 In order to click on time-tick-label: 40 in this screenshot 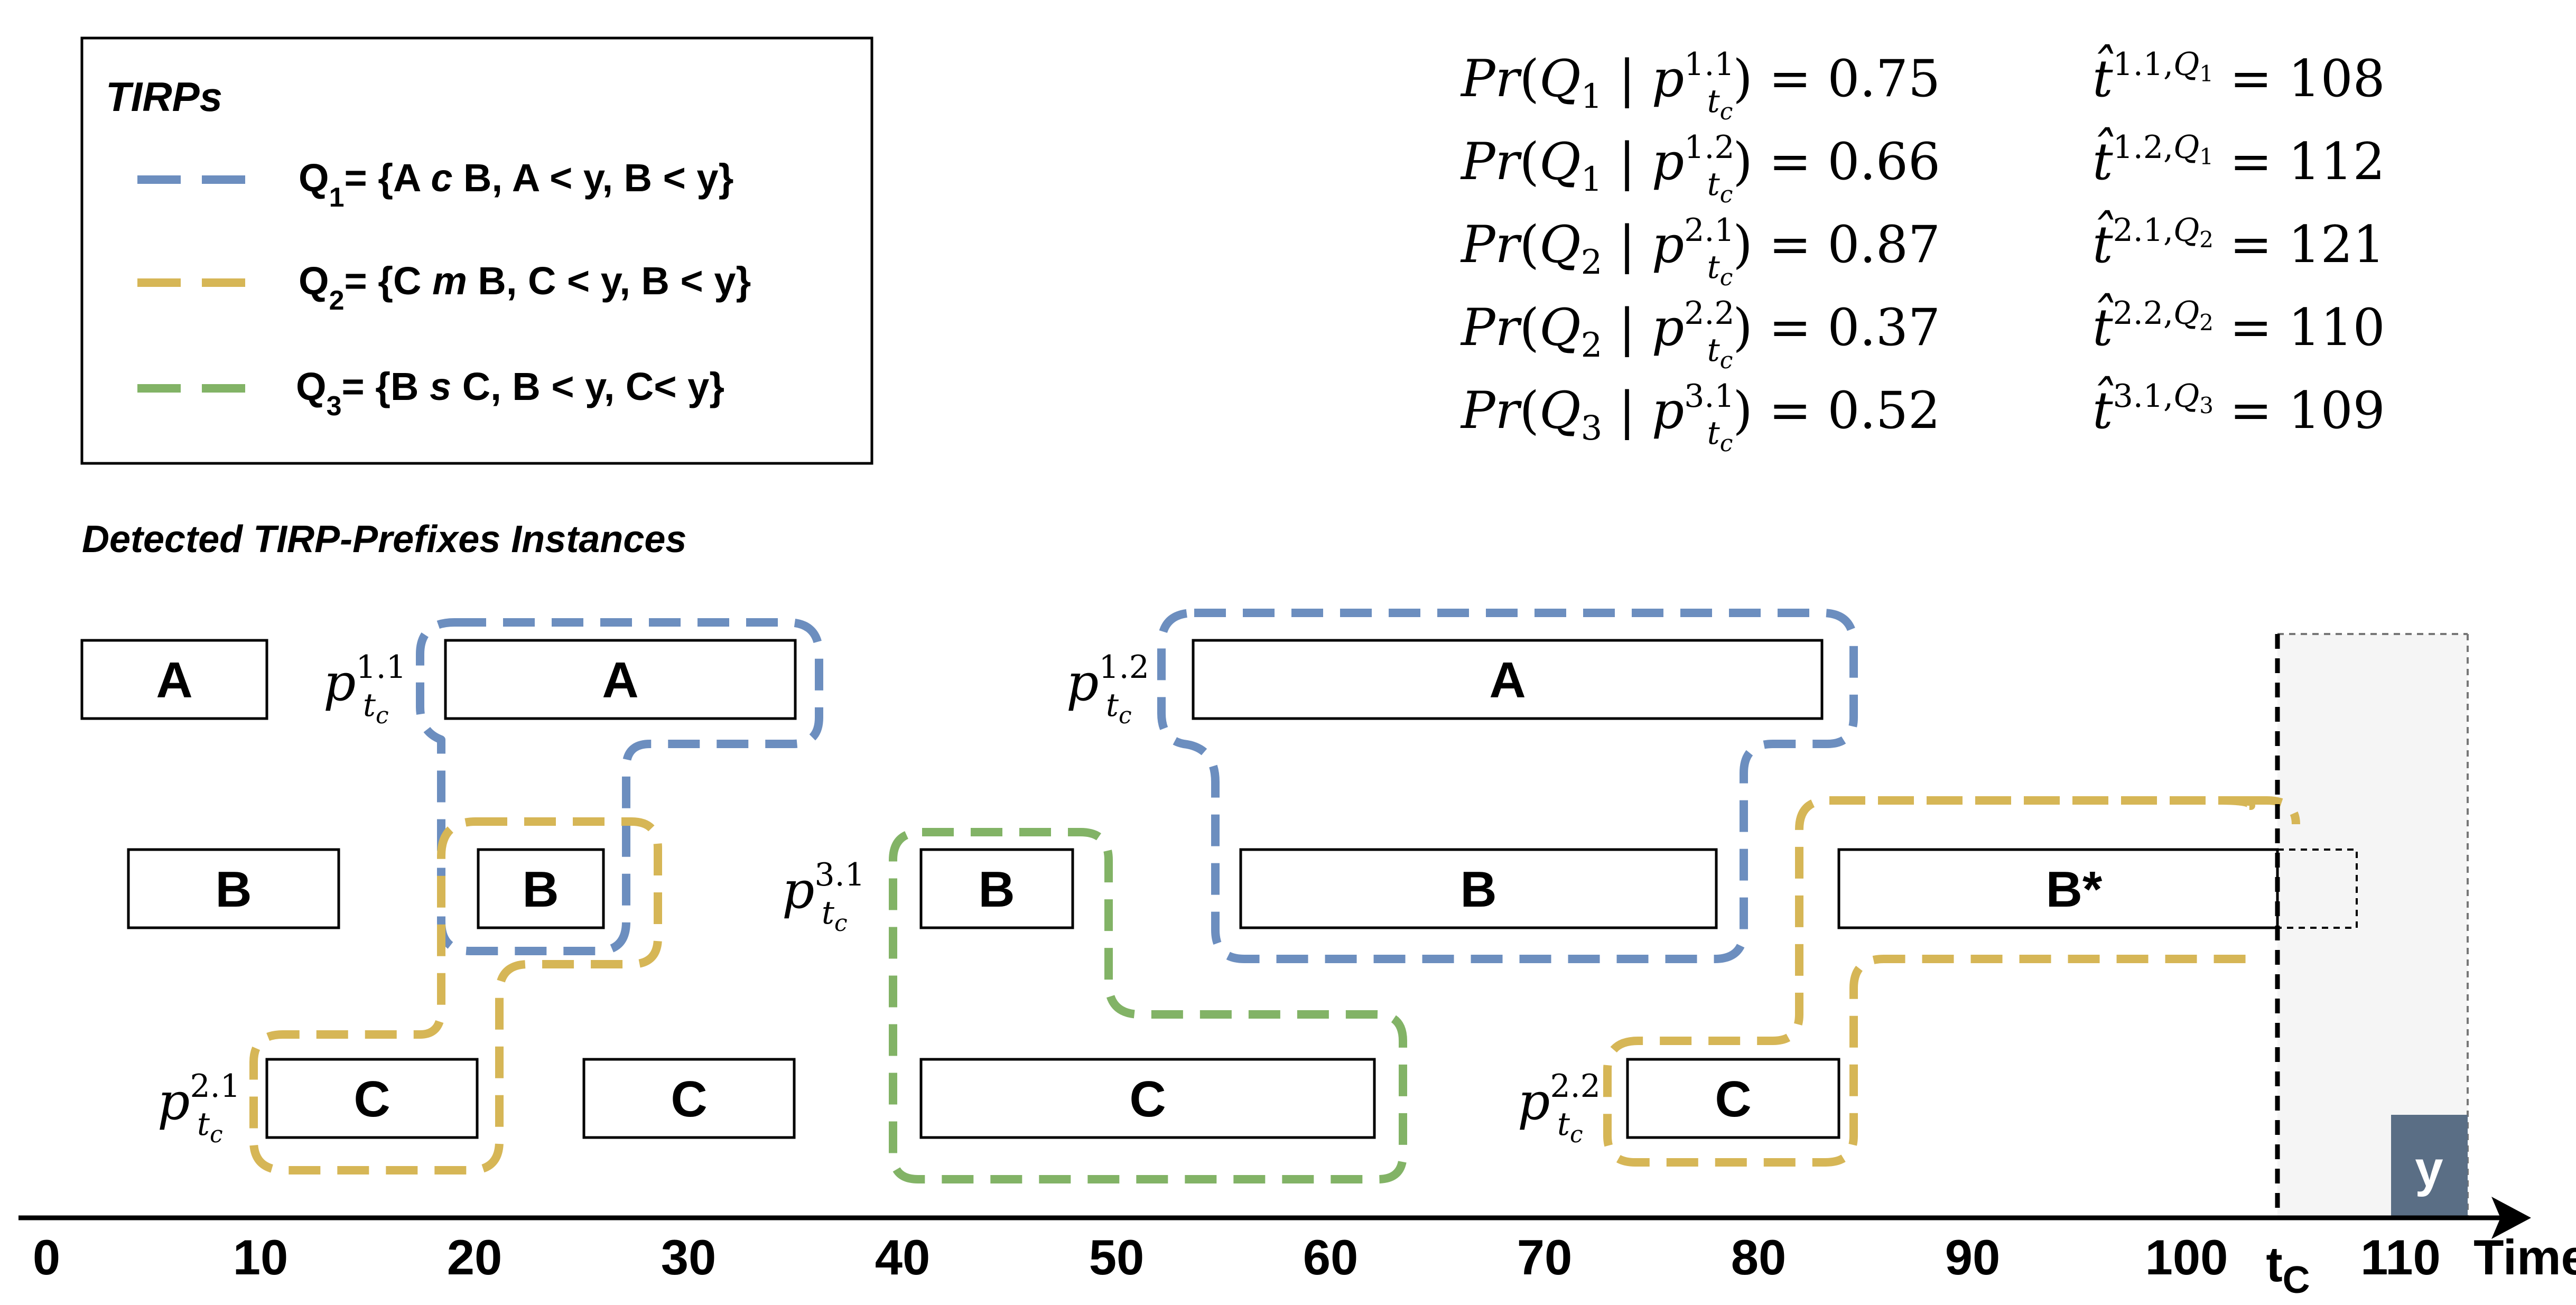, I will do `click(903, 1257)`.